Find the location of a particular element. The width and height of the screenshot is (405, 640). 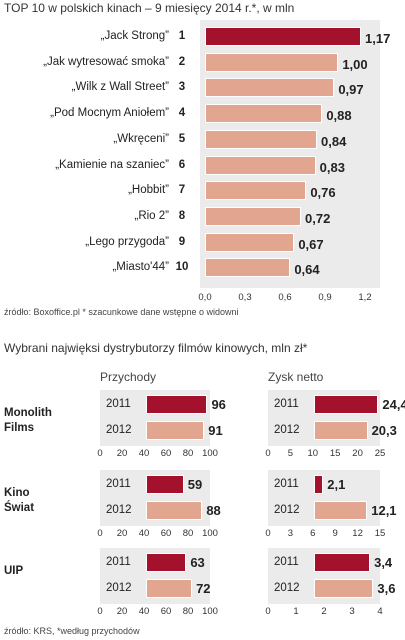

profit-tick-label: 4 is located at coordinates (380, 611).